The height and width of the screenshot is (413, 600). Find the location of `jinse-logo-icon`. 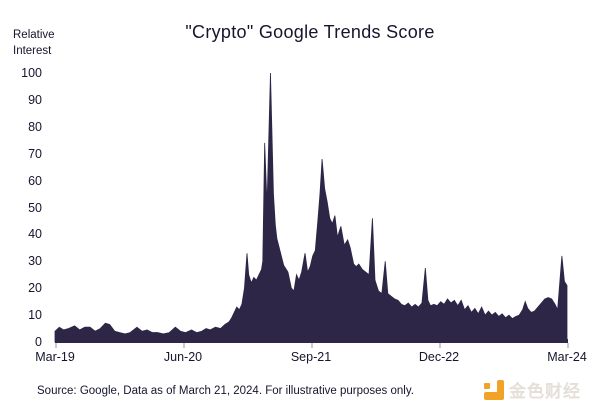

jinse-logo-icon is located at coordinates (494, 389).